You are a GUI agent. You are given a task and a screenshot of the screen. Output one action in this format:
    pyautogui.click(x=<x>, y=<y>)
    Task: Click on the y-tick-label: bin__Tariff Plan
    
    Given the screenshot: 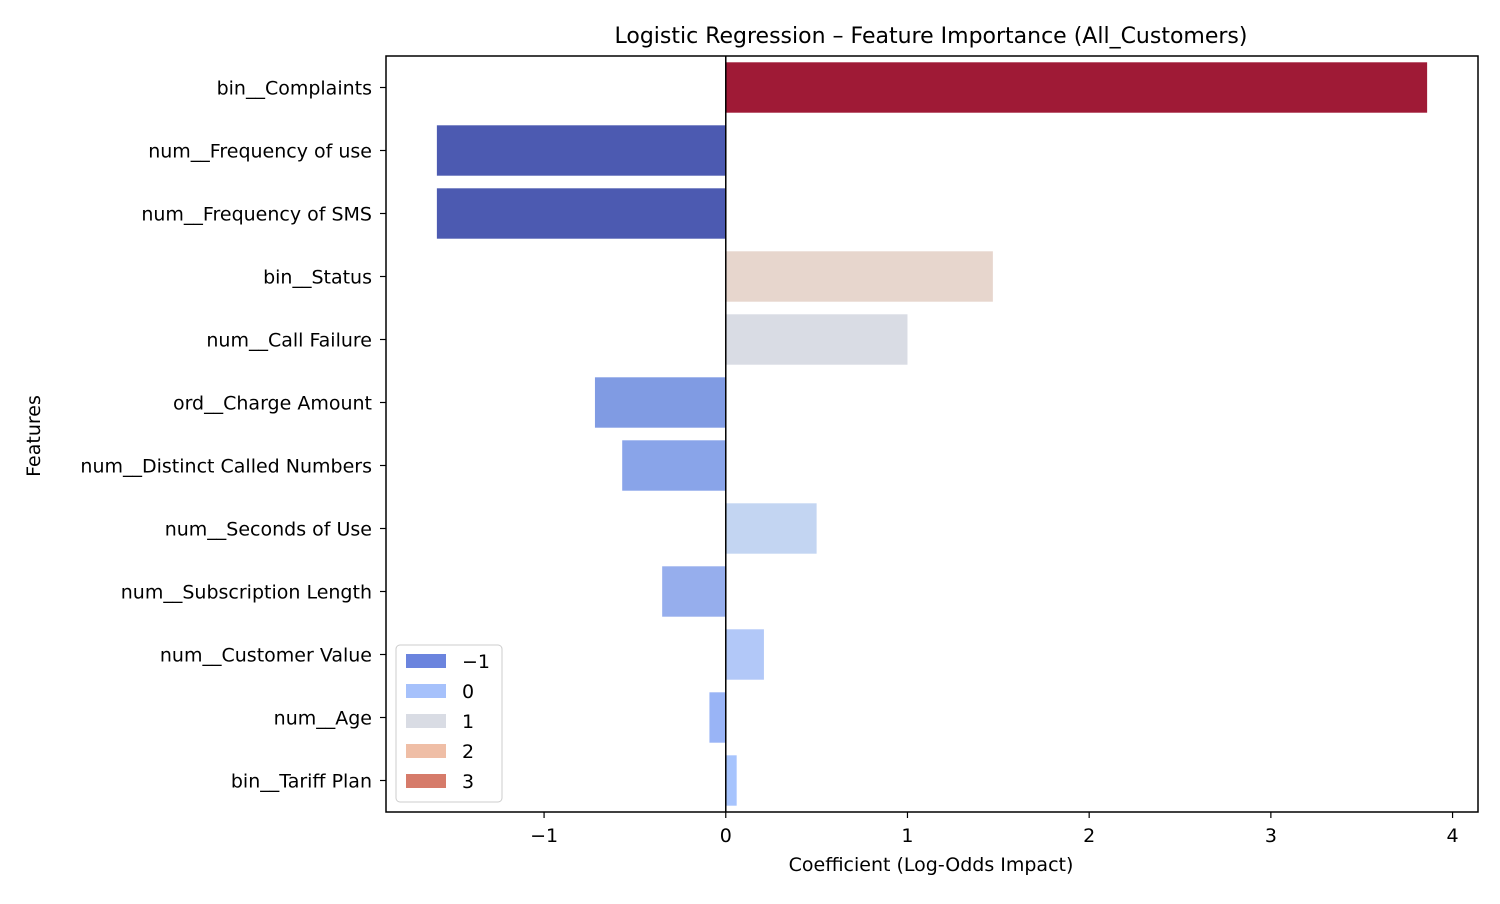 What is the action you would take?
    pyautogui.click(x=301, y=782)
    